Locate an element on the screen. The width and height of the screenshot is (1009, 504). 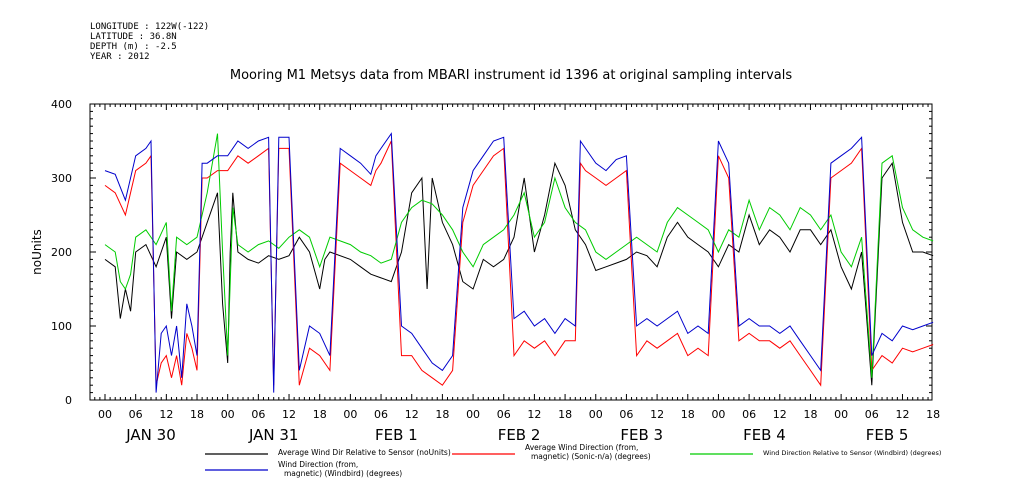
legend-entry-2: Average Wind Direction (from, is located at coordinates (581, 447).